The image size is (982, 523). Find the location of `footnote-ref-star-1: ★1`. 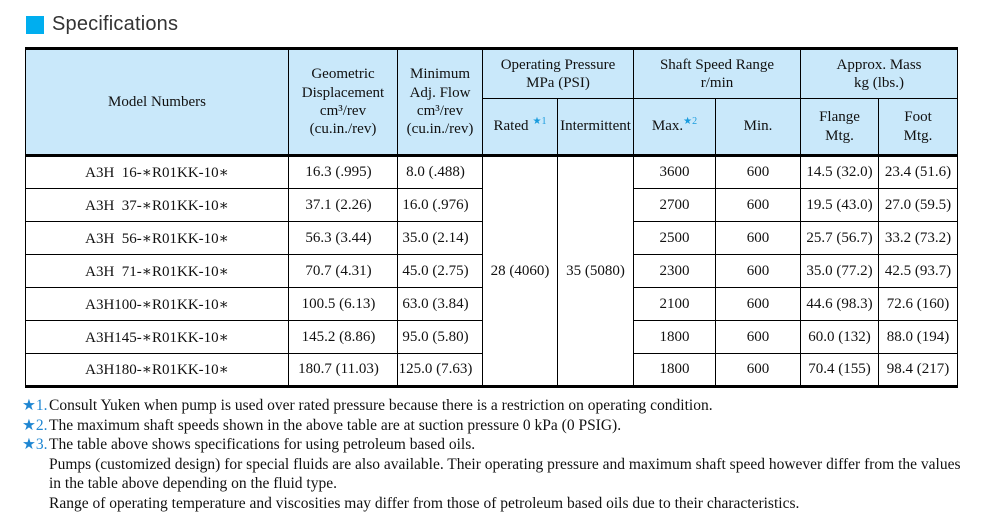

footnote-ref-star-1: ★1 is located at coordinates (539, 122).